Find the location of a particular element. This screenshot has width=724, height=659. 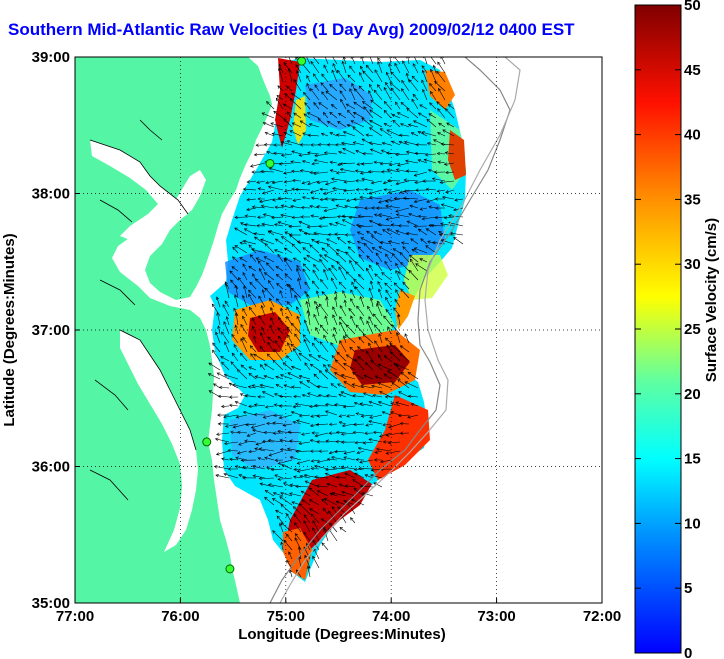

colorbar-tick-label: 45 is located at coordinates (692, 70).